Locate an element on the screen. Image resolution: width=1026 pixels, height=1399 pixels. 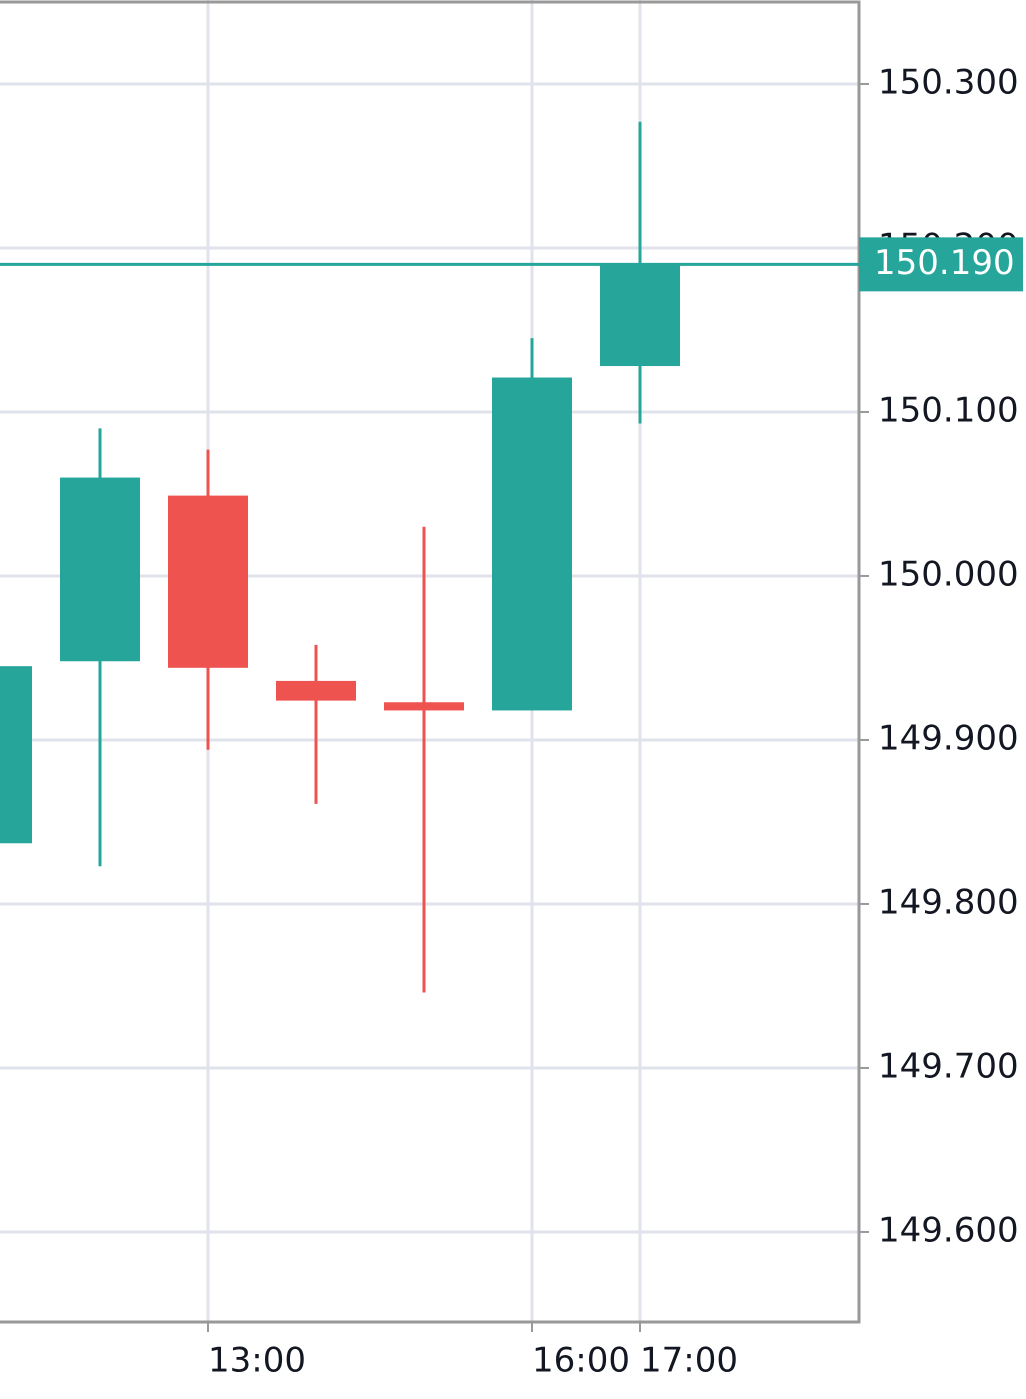
y-tick-label: 149.700 is located at coordinates (948, 1066).